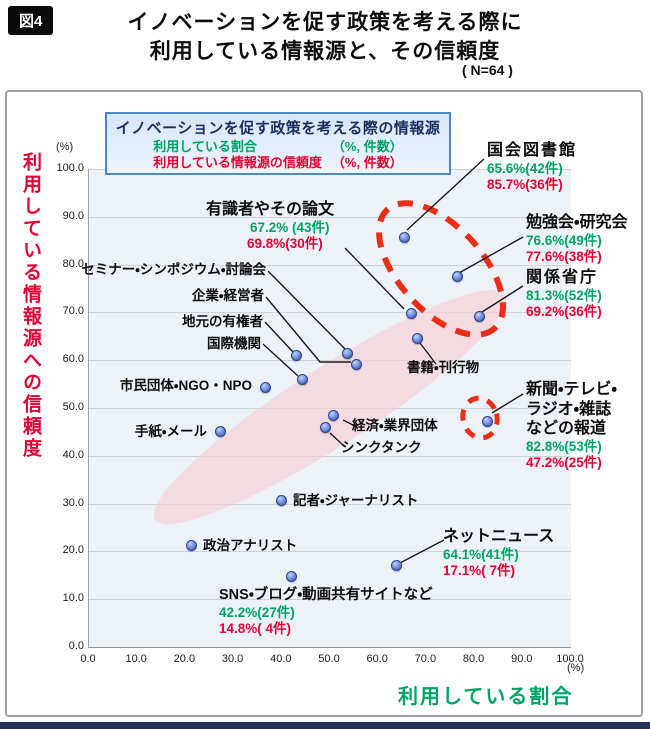 This screenshot has width=650, height=729. I want to click on legend-usage-label: 利用している割合, so click(205, 146).